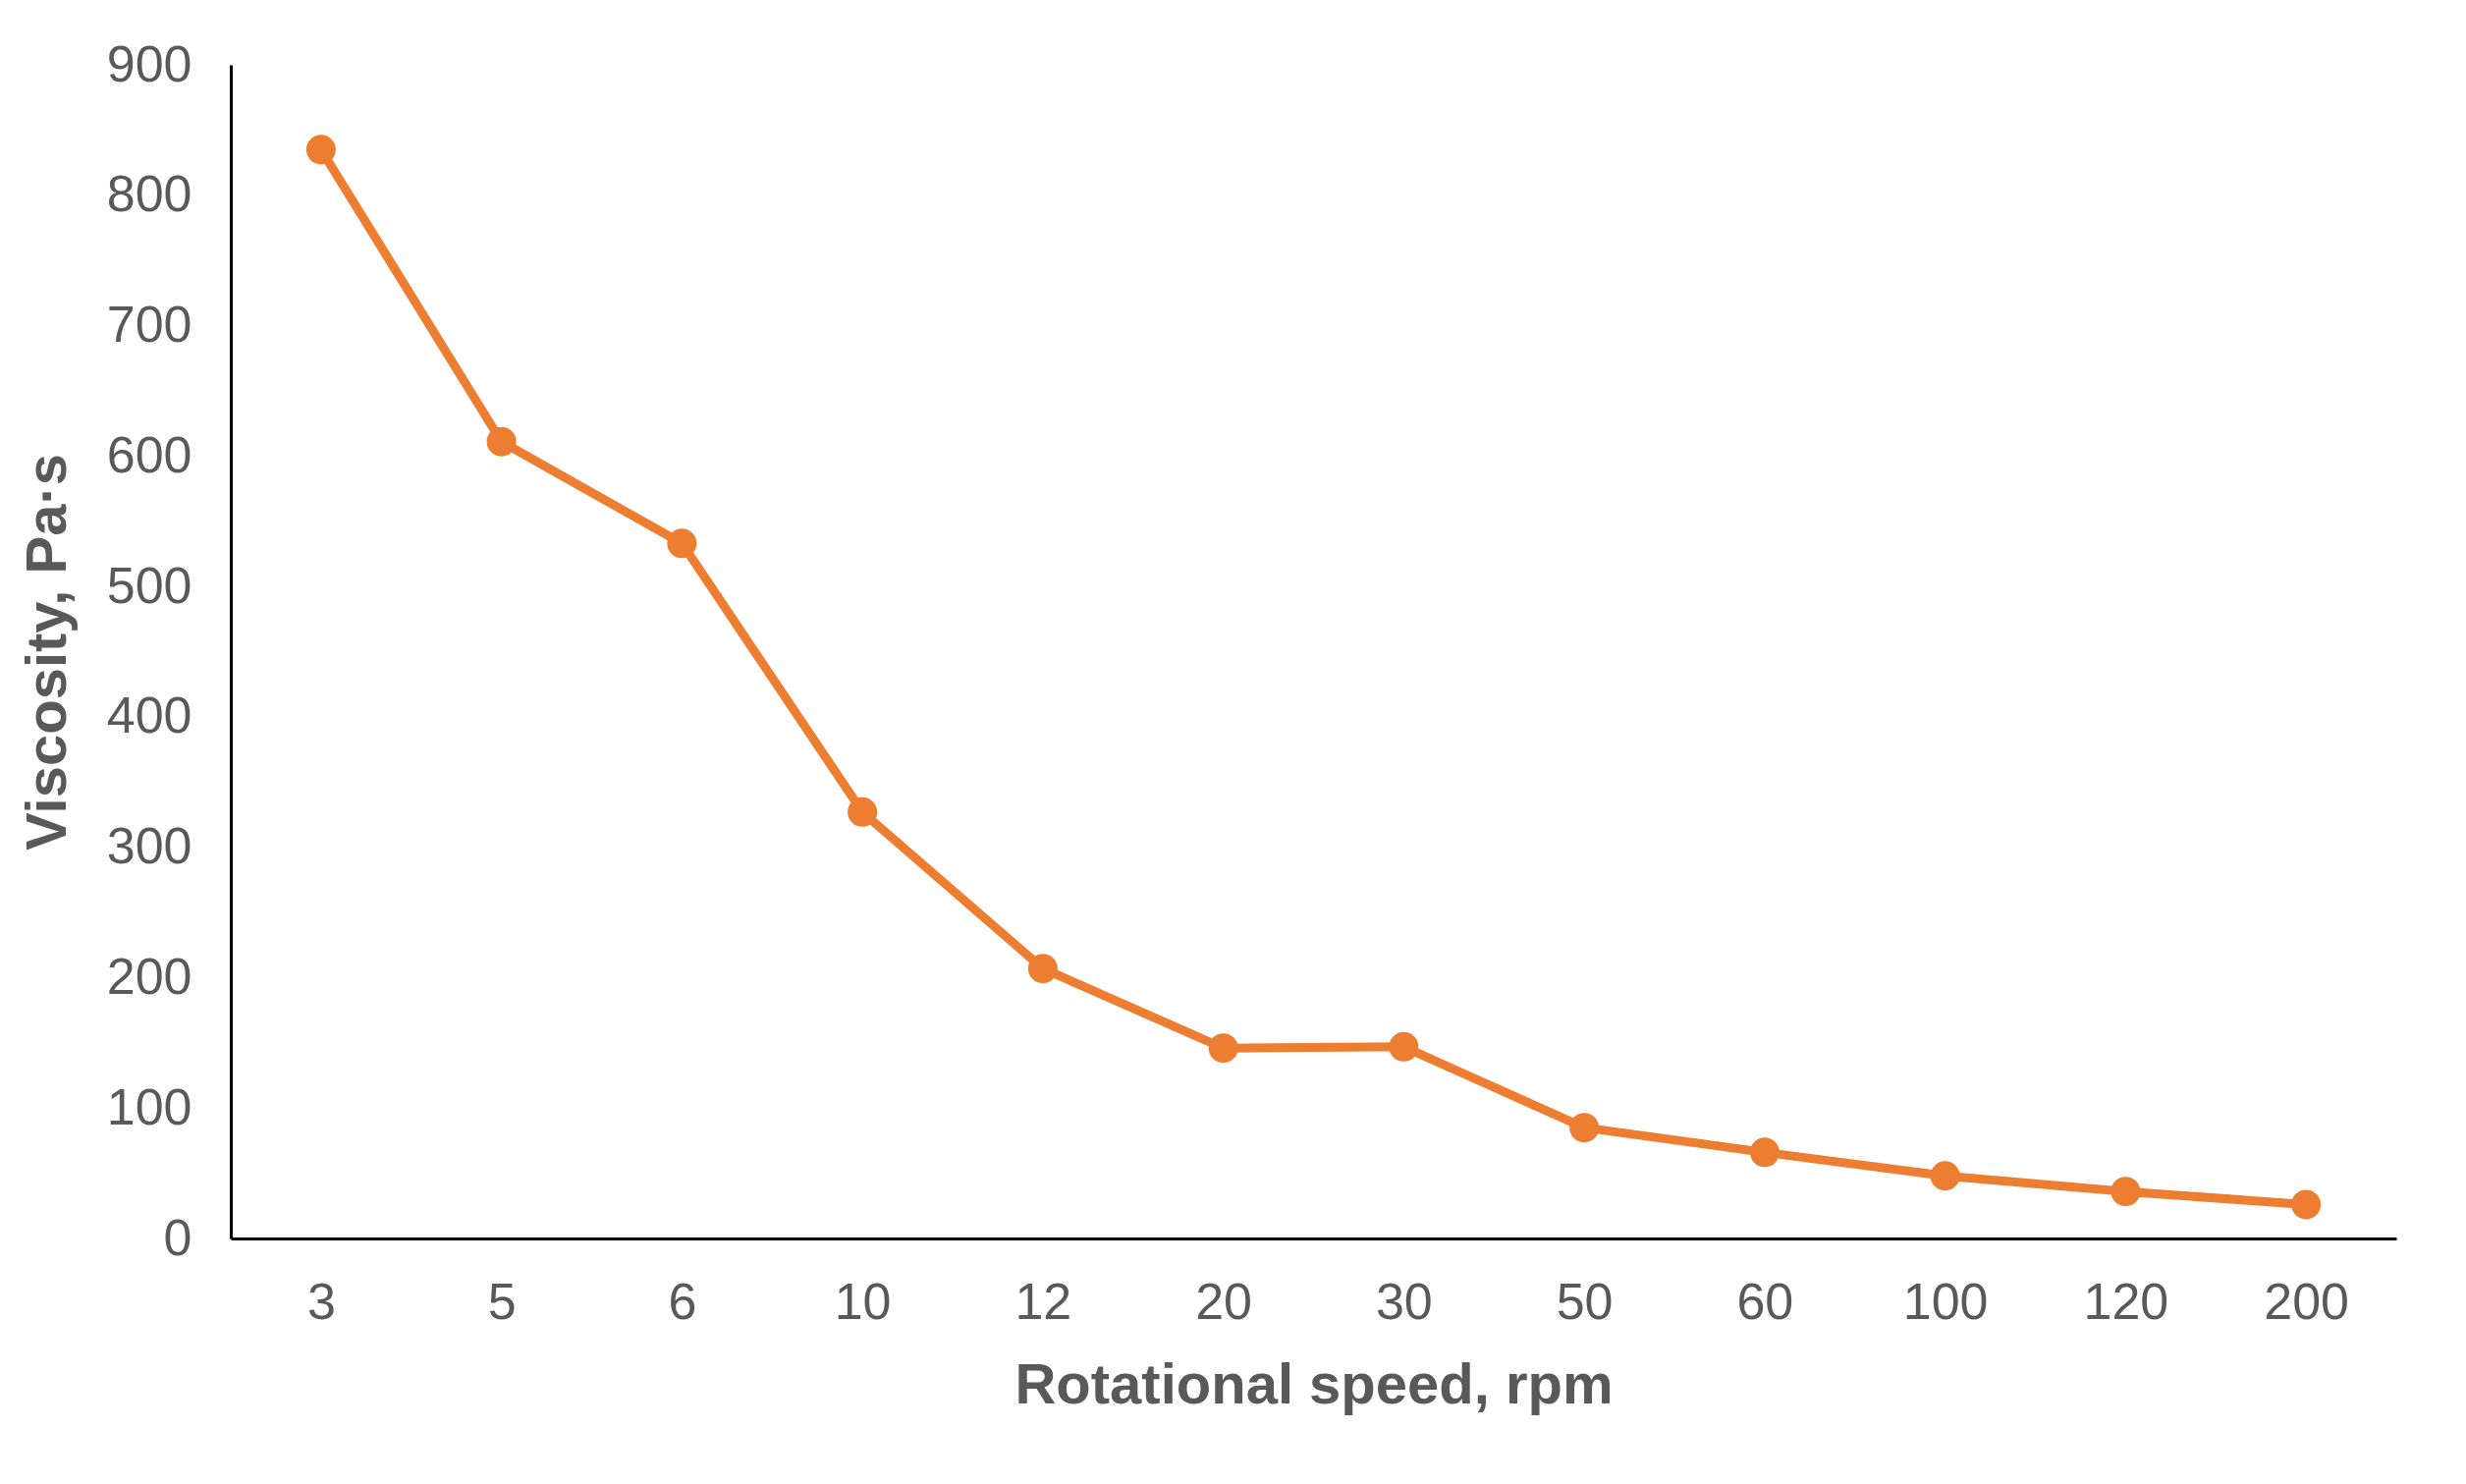 The height and width of the screenshot is (1484, 2466). Describe the element at coordinates (863, 1301) in the screenshot. I see `x-tick-label: 10` at that location.